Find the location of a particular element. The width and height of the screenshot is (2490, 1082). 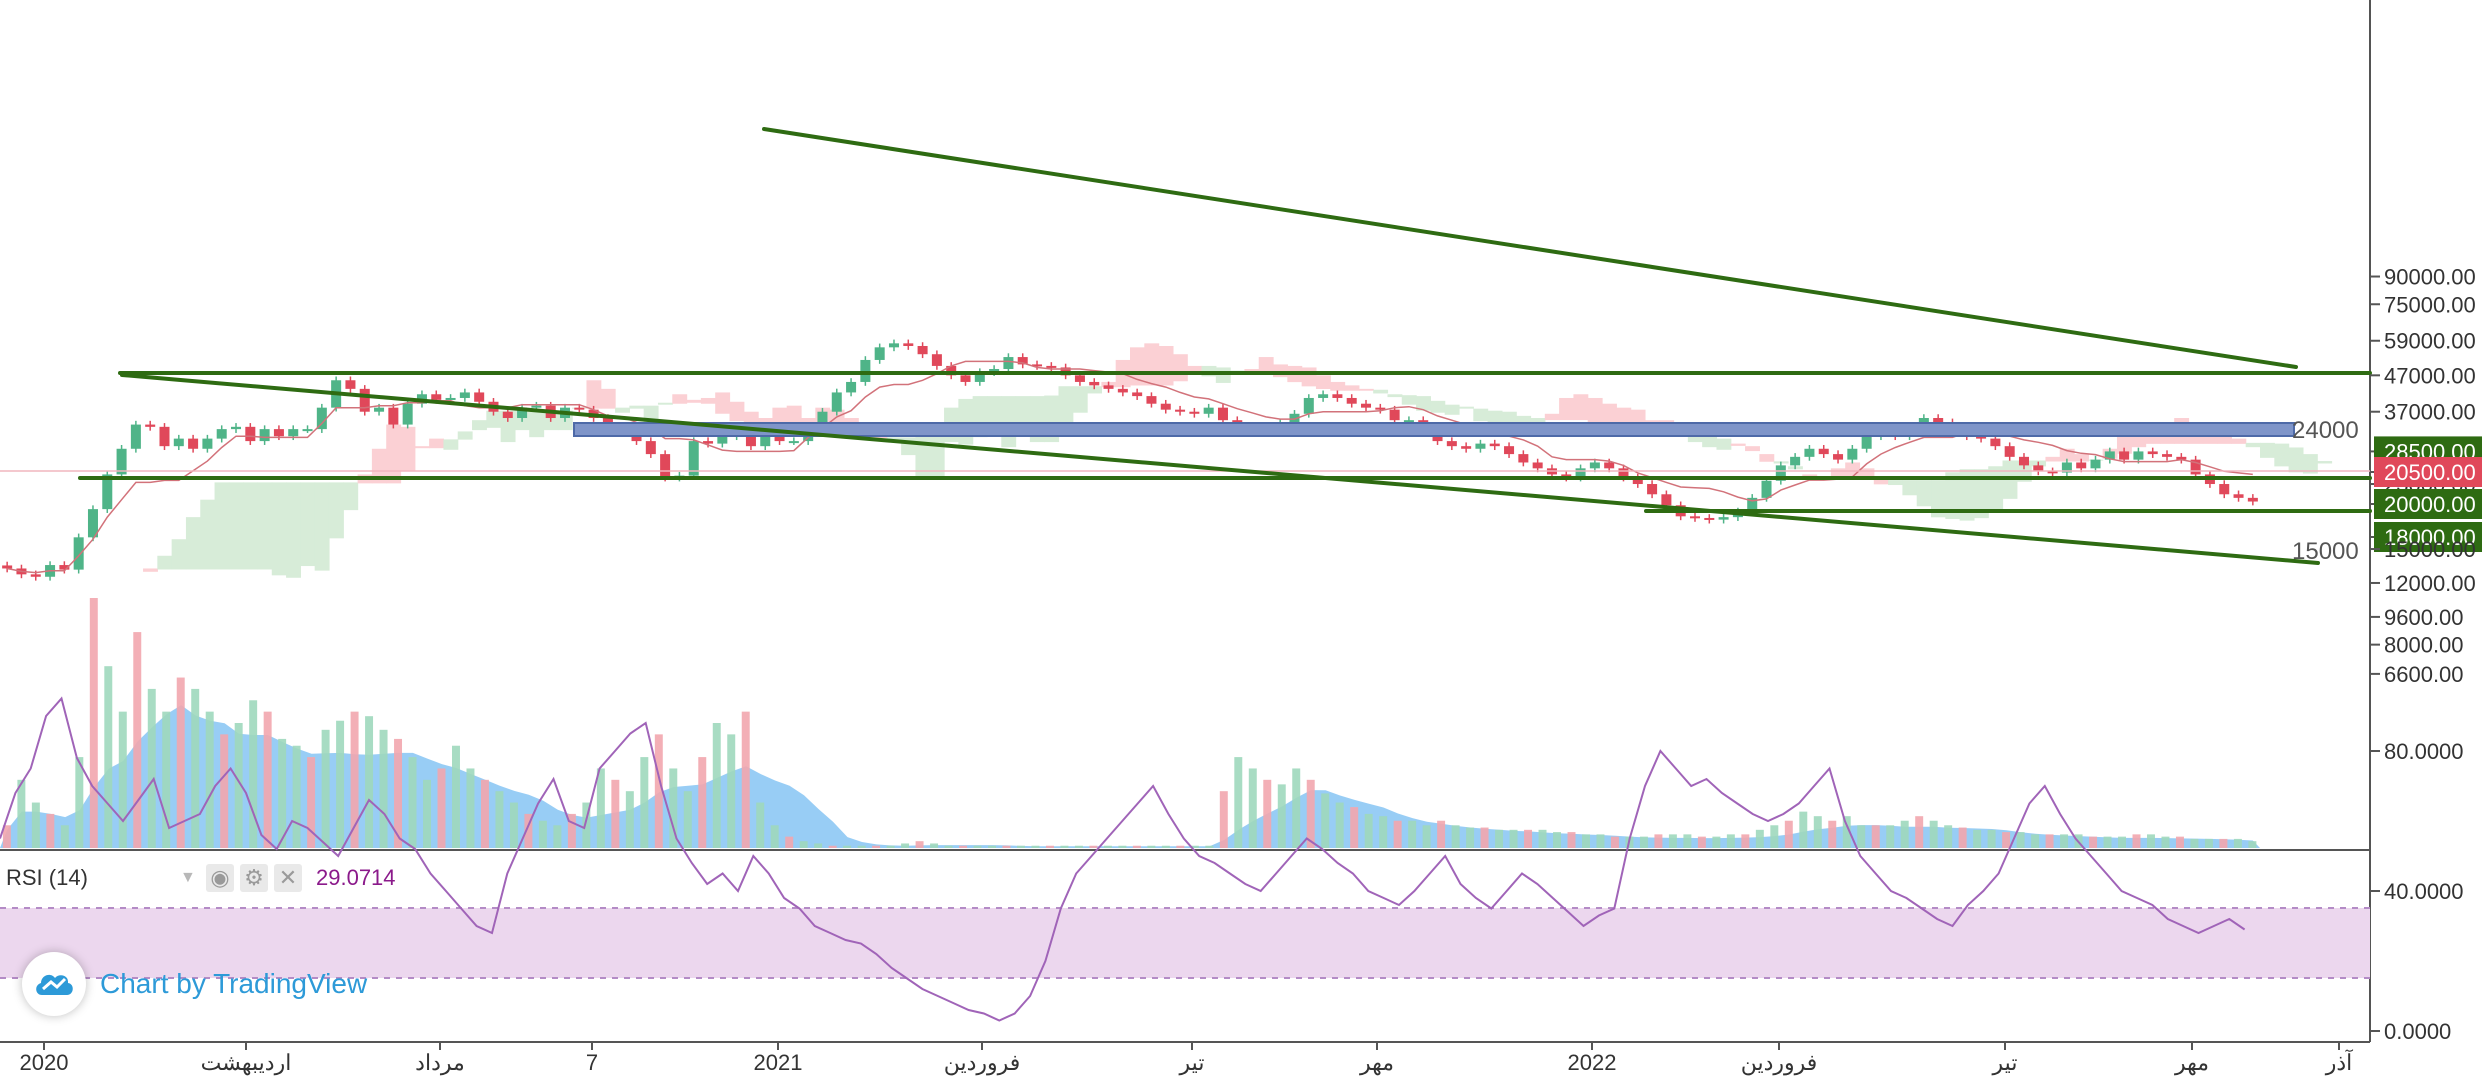

eye-icon: ◉ is located at coordinates (220, 878).